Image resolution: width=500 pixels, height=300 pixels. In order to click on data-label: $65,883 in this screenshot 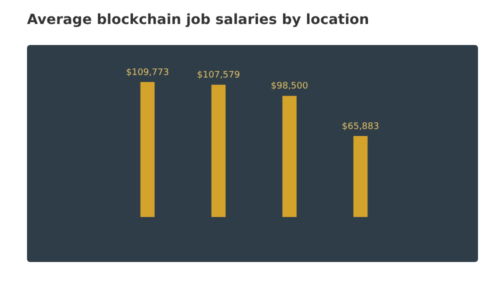, I will do `click(361, 127)`.